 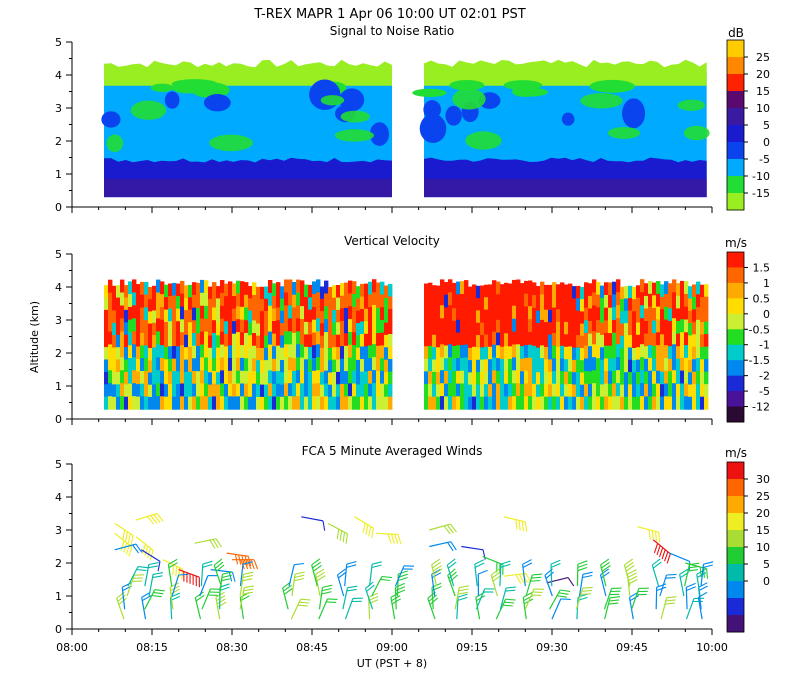 I want to click on snr-patch, so click(x=111, y=119).